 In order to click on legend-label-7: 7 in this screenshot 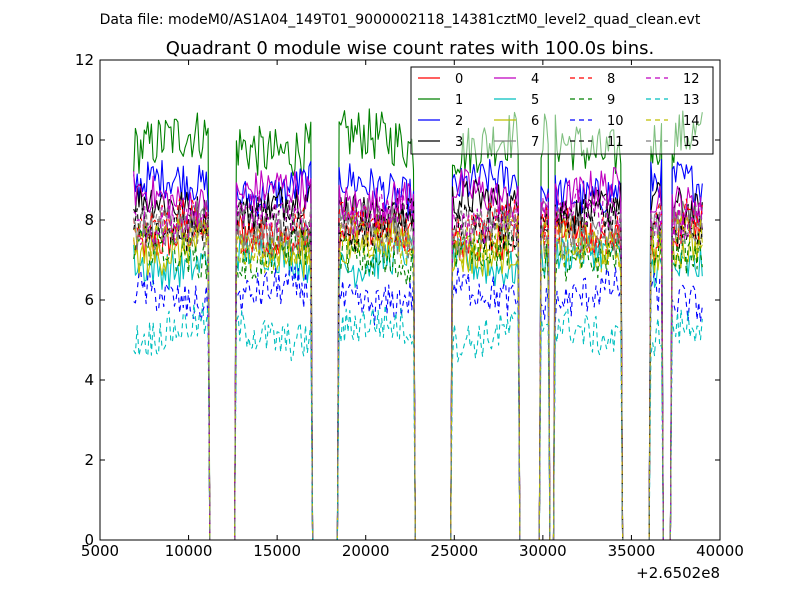, I will do `click(535, 142)`.